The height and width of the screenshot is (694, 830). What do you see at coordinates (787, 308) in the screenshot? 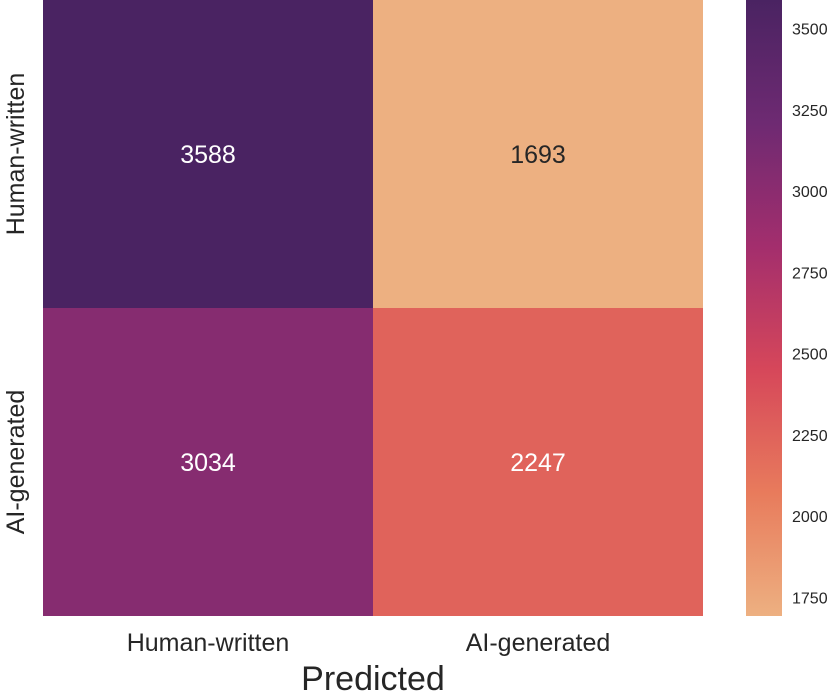
I see `colorbar: 1750 2000 2250 2500 2750 3000 3250 3500` at bounding box center [787, 308].